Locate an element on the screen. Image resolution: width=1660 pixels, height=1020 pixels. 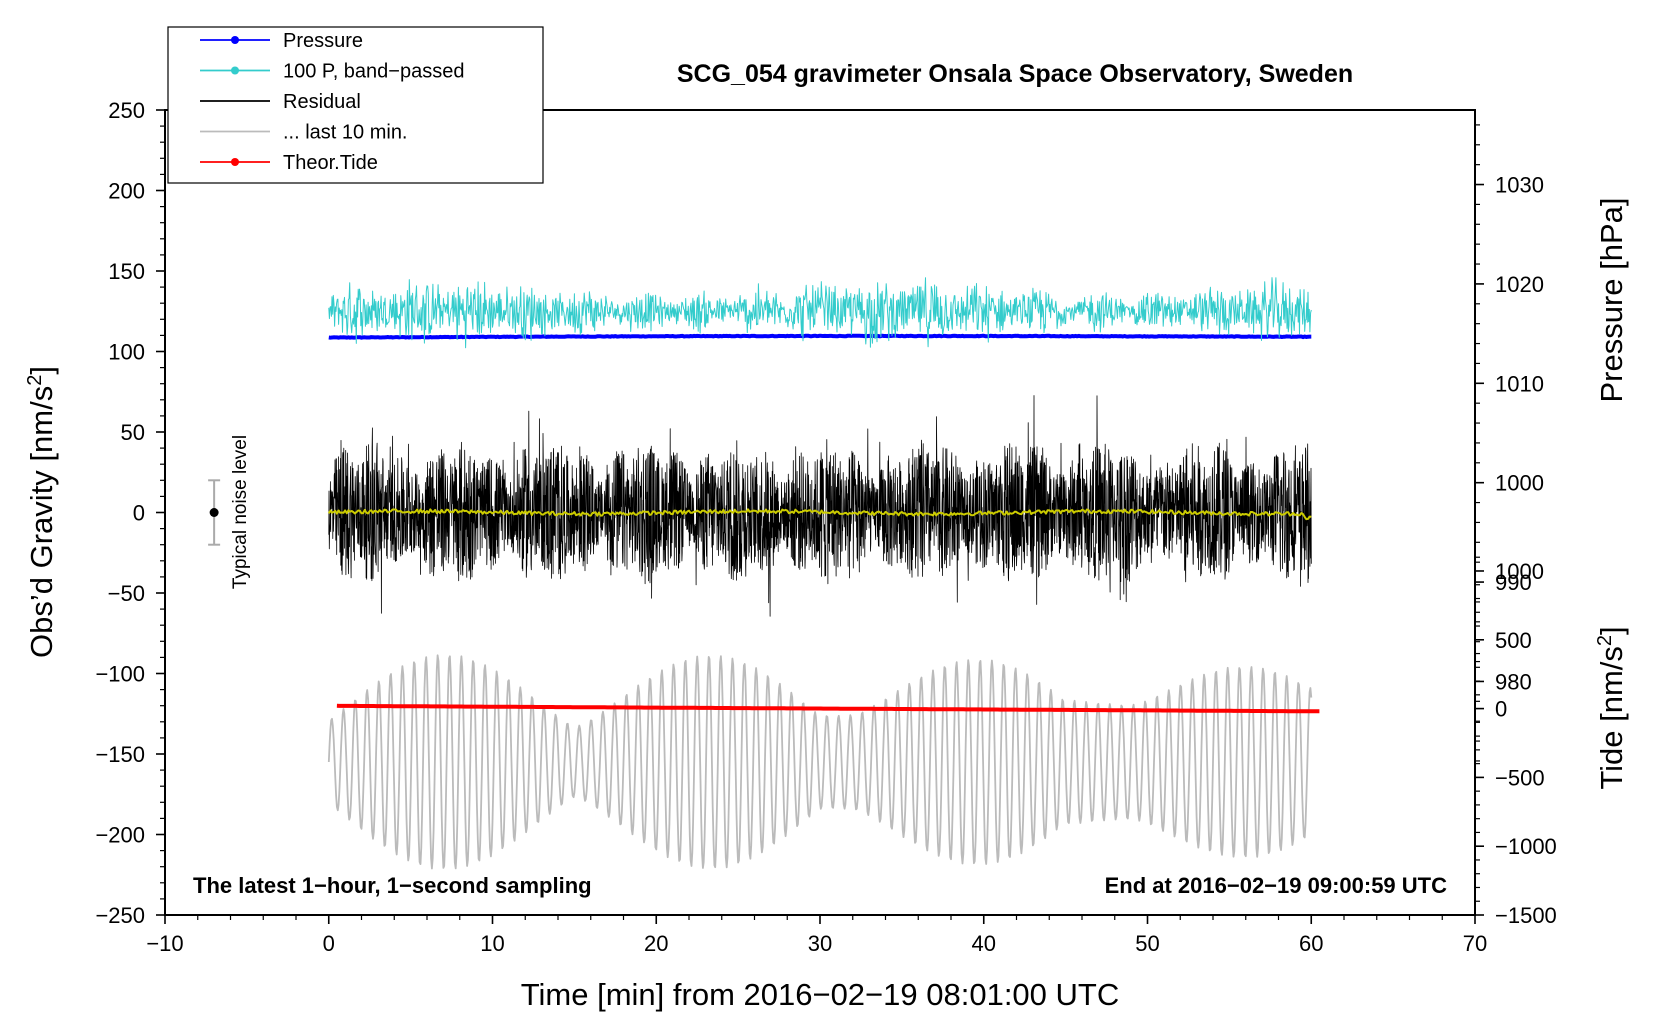
noise-level-marker is located at coordinates (214, 512).